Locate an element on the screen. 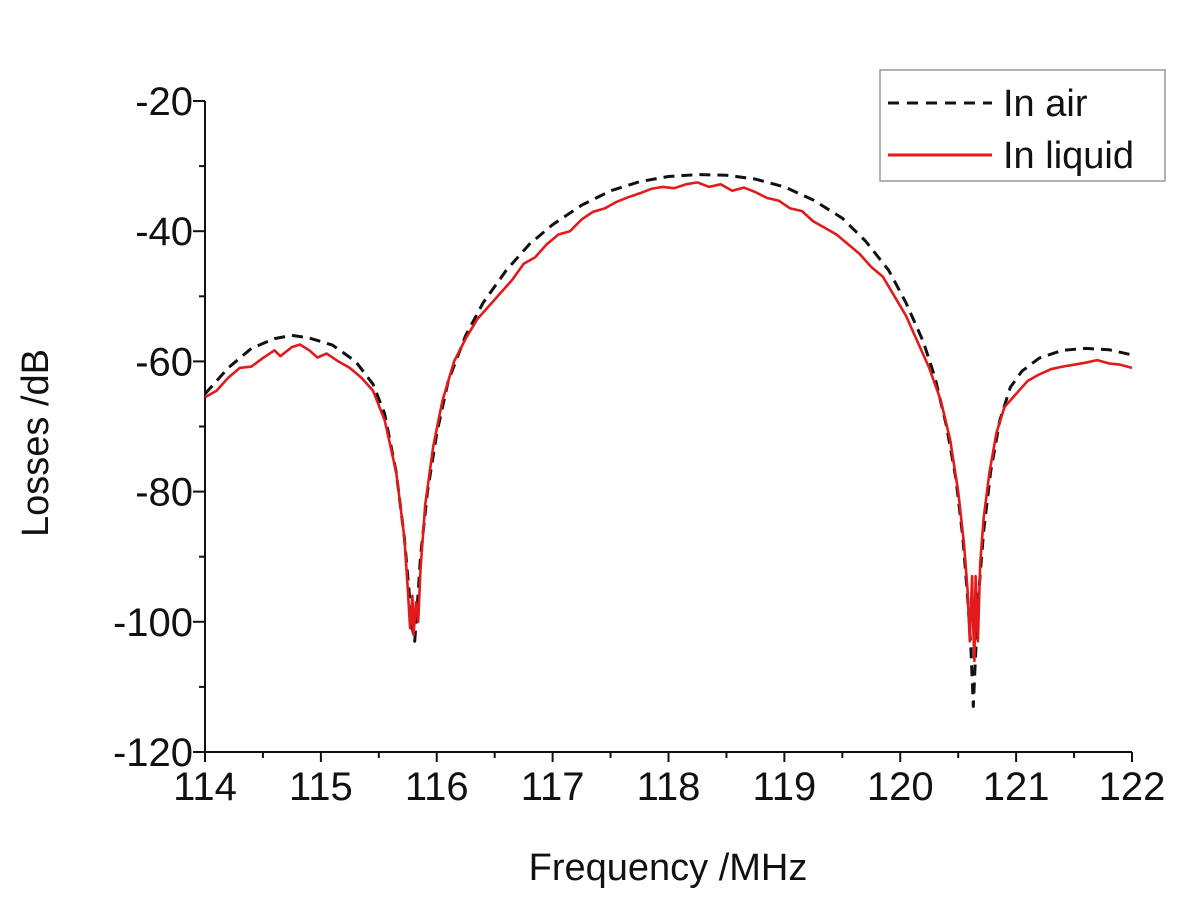  x-tick-label: 119 is located at coordinates (784, 787).